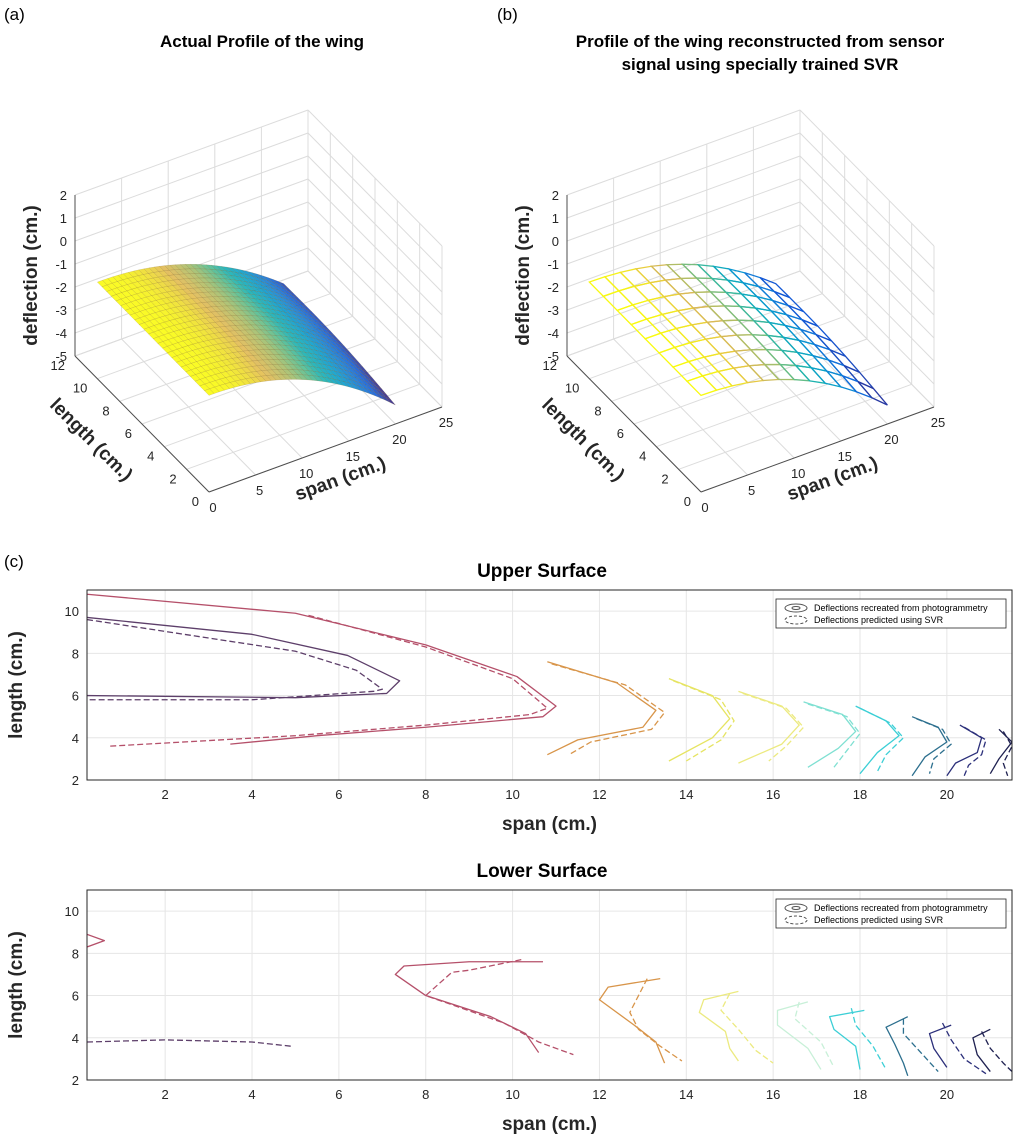 This screenshot has width=1017, height=1144. Describe the element at coordinates (61, 310) in the screenshot. I see `z-tick-label: -3` at that location.